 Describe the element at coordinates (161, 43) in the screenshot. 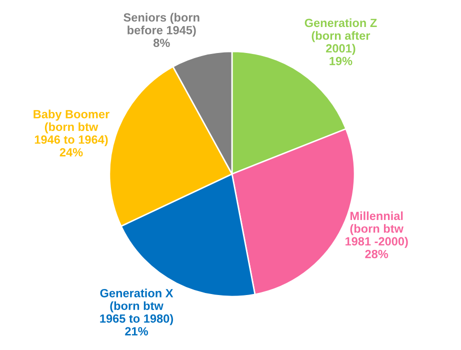

I see `data-label: 8%` at that location.